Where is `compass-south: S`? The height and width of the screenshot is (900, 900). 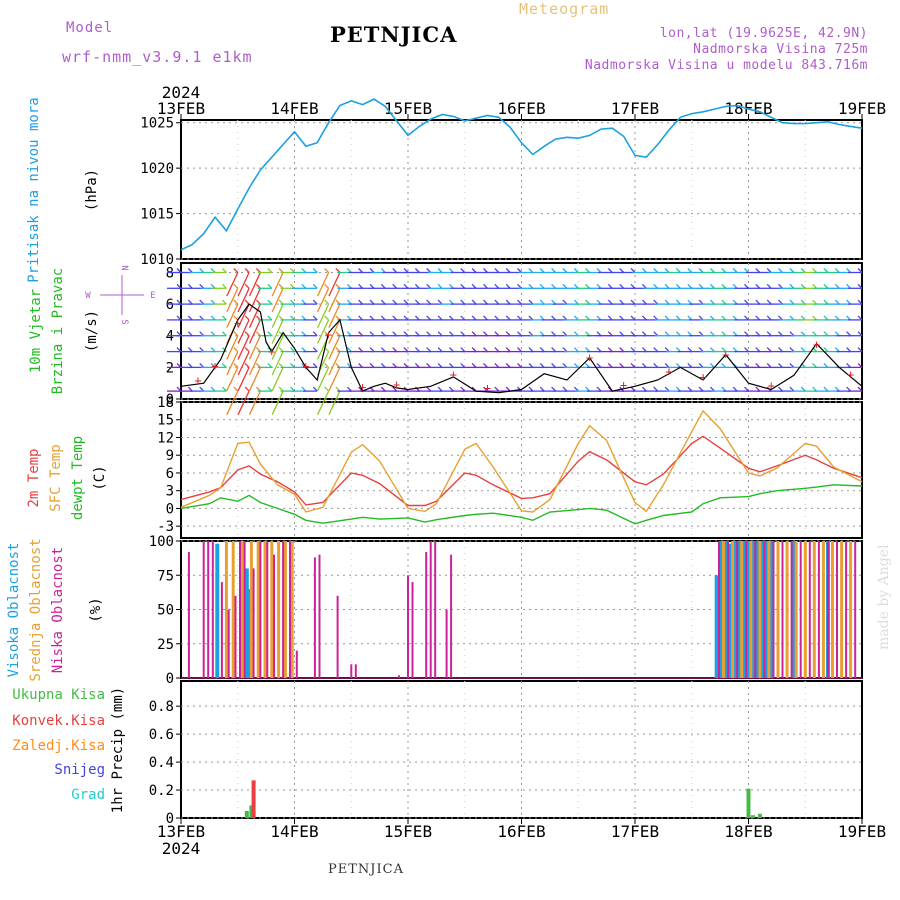
compass-south: S is located at coordinates (124, 321).